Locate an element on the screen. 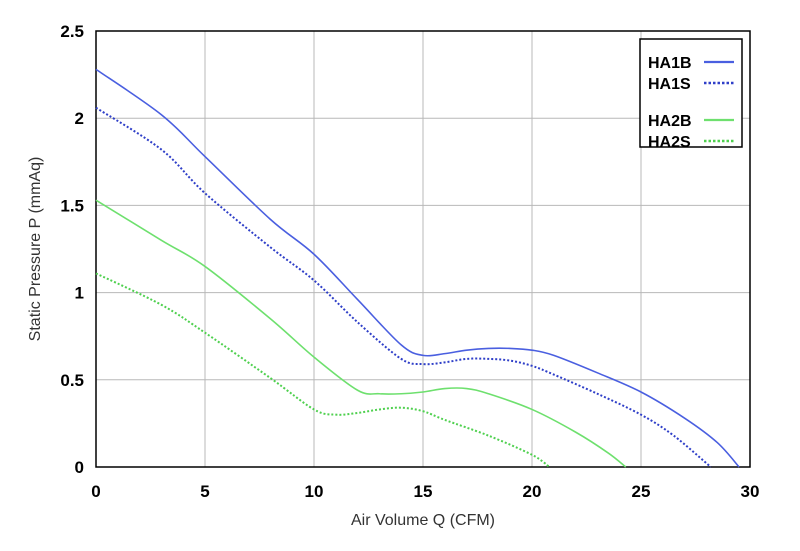 Image resolution: width=800 pixels, height=551 pixels. y-tick-label: 0 is located at coordinates (79, 467).